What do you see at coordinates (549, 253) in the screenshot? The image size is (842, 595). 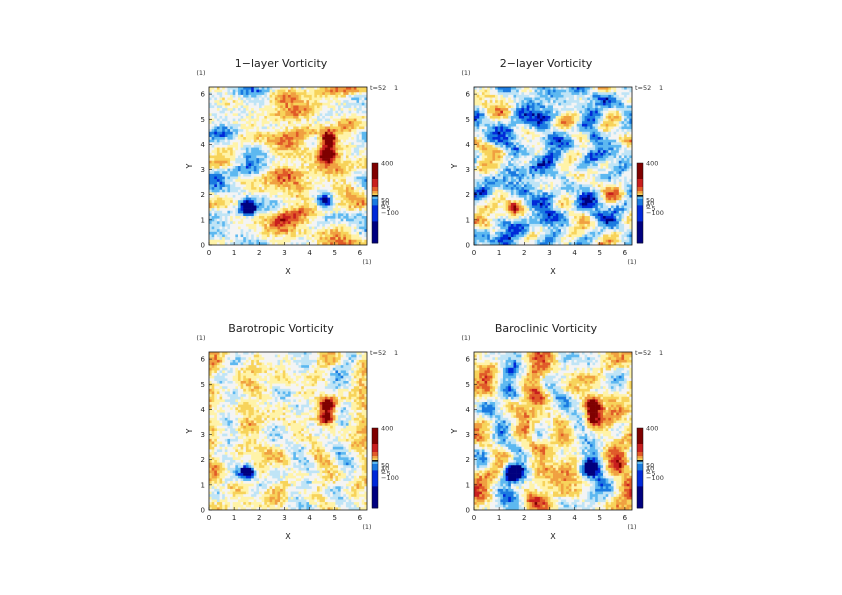 I see `x-tick-label: 3` at bounding box center [549, 253].